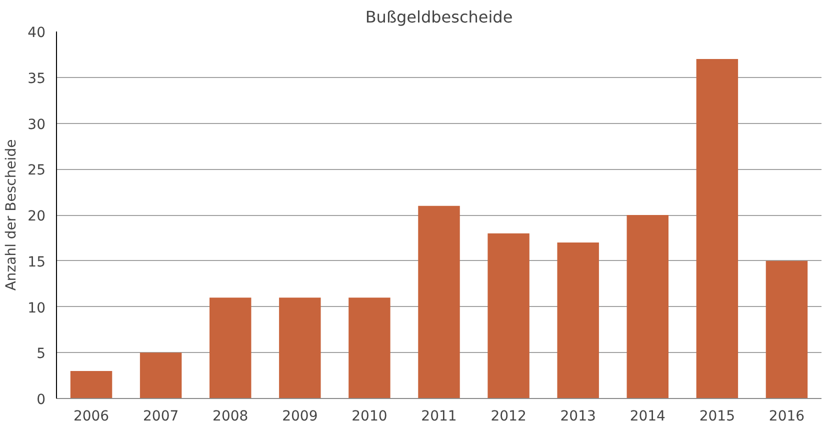 Image resolution: width=827 pixels, height=423 pixels. What do you see at coordinates (786, 415) in the screenshot?
I see `x-tick-label: 2016` at bounding box center [786, 415].